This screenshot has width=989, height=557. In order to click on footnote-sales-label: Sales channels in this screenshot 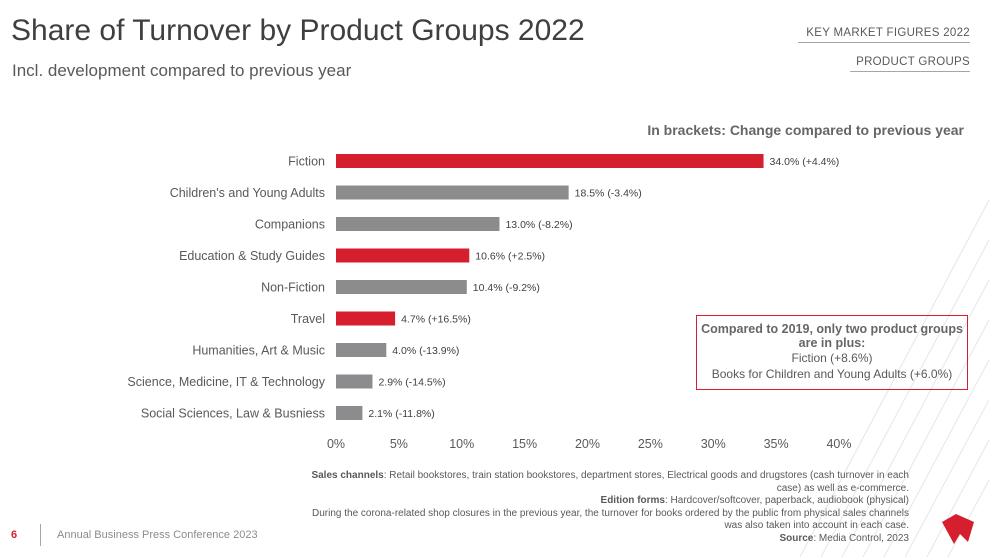, I will do `click(347, 475)`.